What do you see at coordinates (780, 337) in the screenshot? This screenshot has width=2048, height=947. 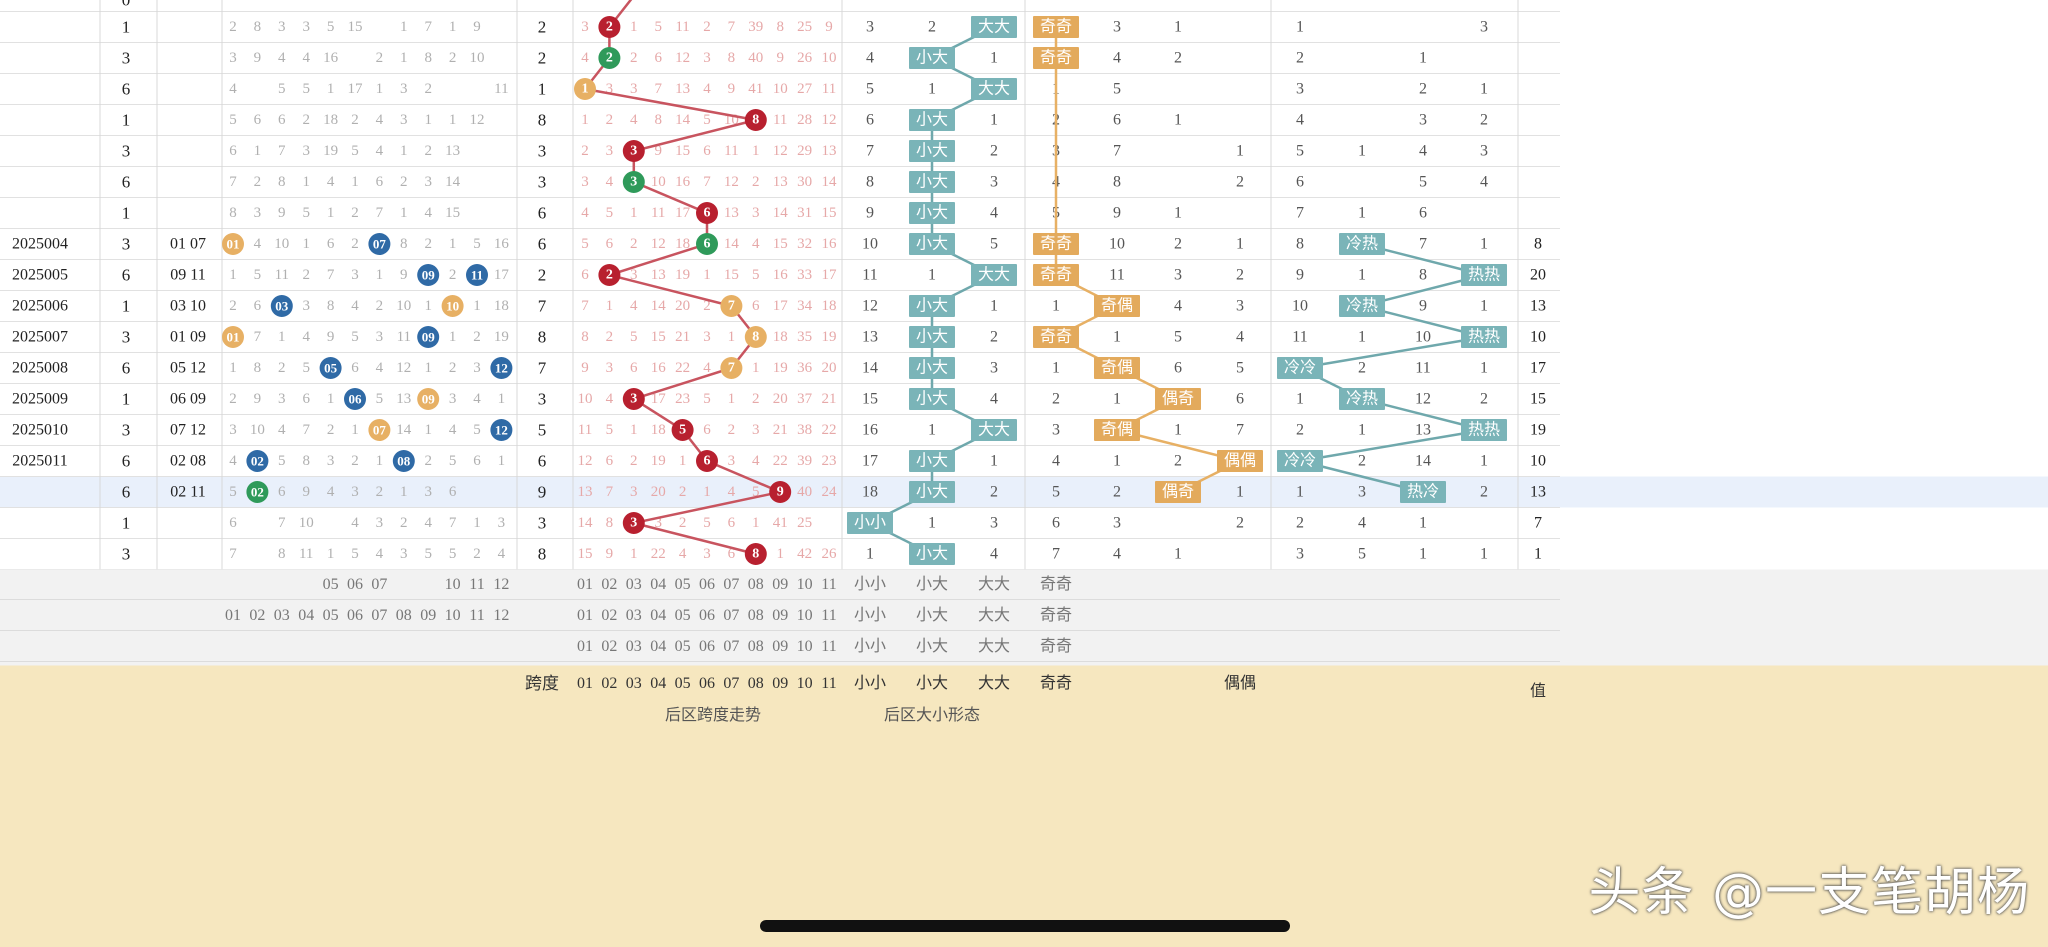 I see `span-miss-value: 18` at bounding box center [780, 337].